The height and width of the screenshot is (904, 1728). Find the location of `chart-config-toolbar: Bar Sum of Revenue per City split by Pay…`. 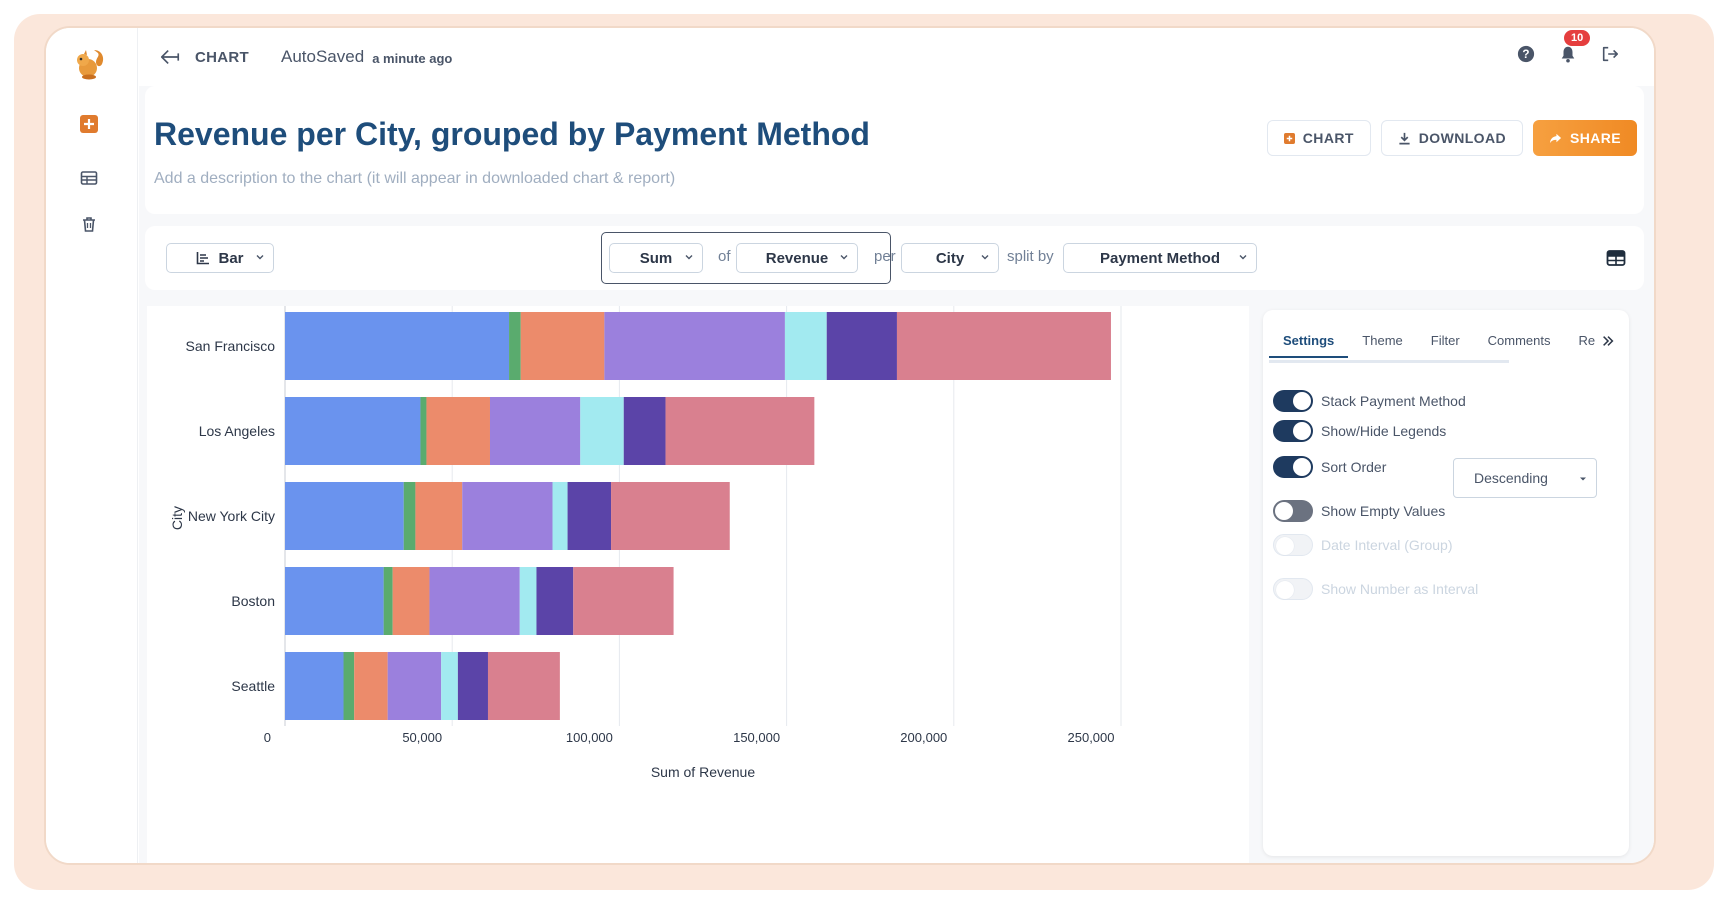

chart-config-toolbar: Bar Sum of Revenue per City split by Pay… is located at coordinates (894, 258).